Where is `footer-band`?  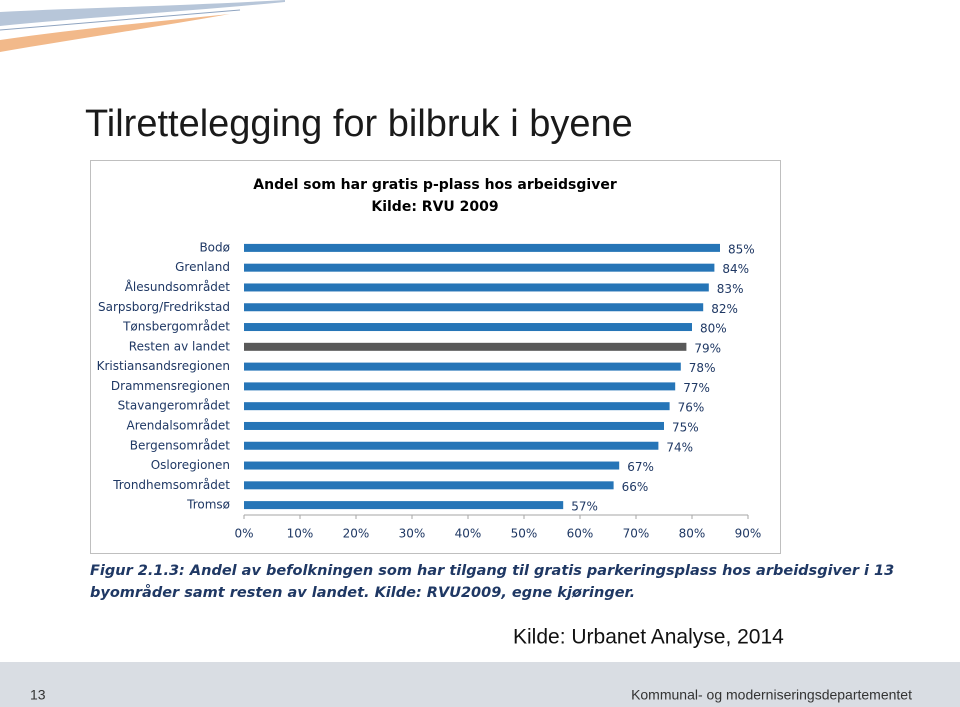 footer-band is located at coordinates (480, 684).